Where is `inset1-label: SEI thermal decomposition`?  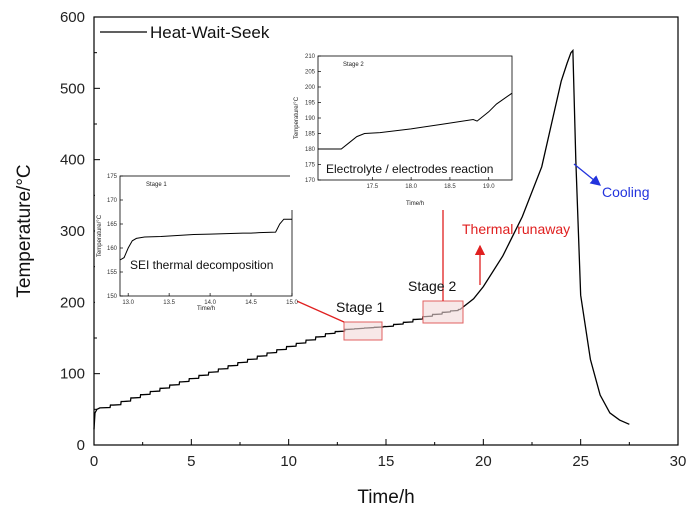 inset1-label: SEI thermal decomposition is located at coordinates (201, 265).